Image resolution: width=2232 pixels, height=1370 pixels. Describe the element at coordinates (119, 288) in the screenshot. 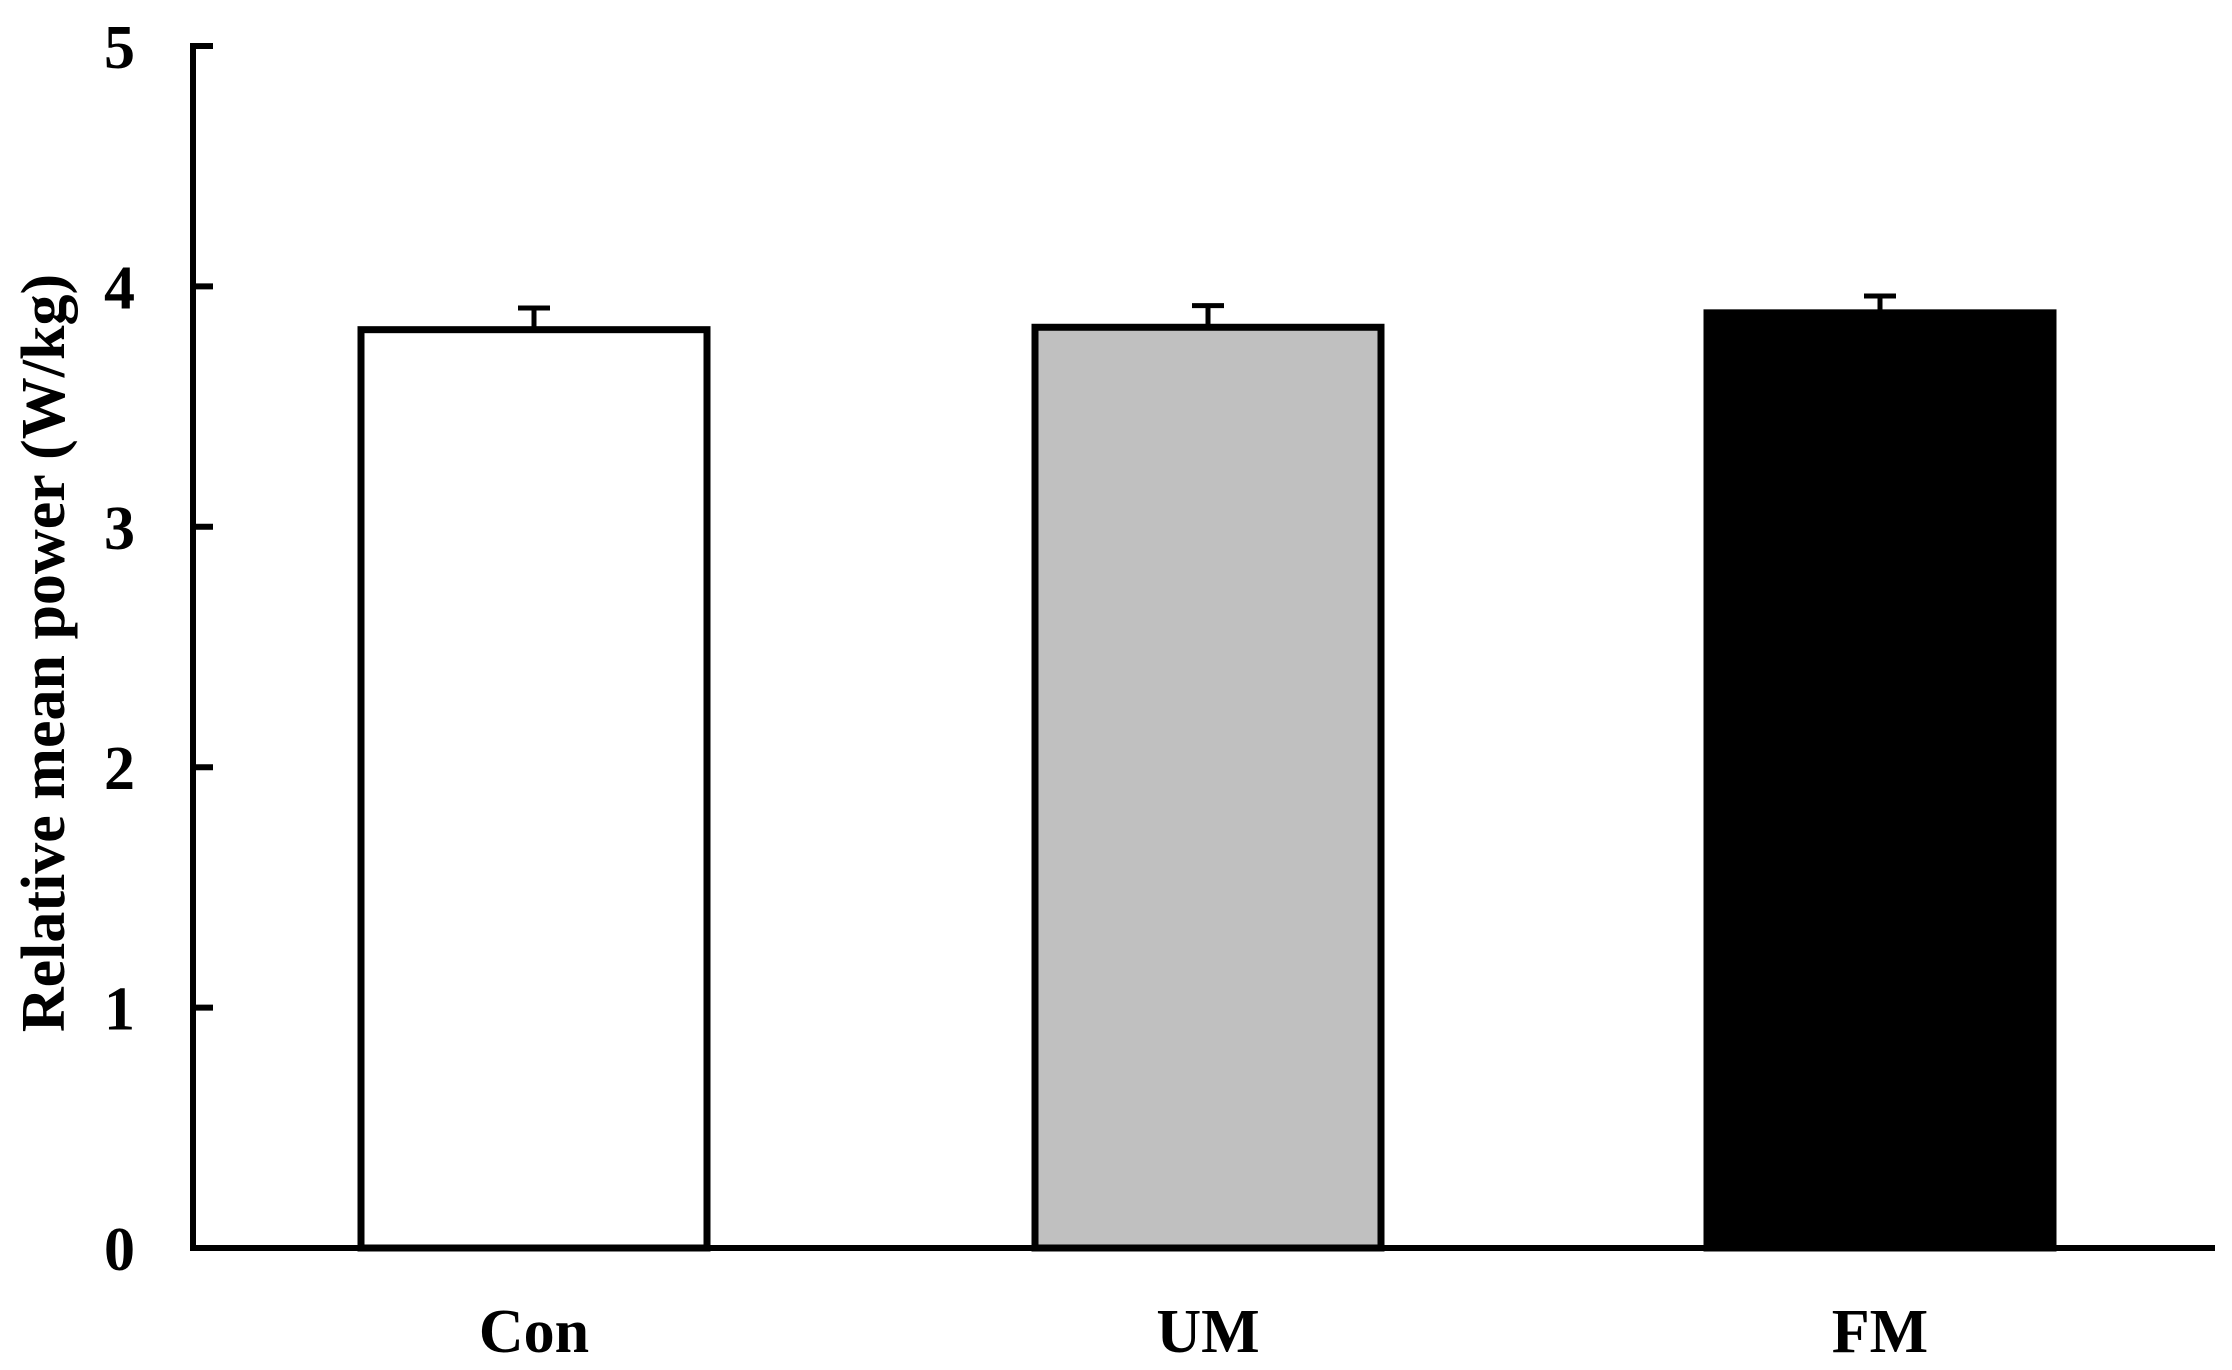

I see `y-tick-label: 4` at that location.